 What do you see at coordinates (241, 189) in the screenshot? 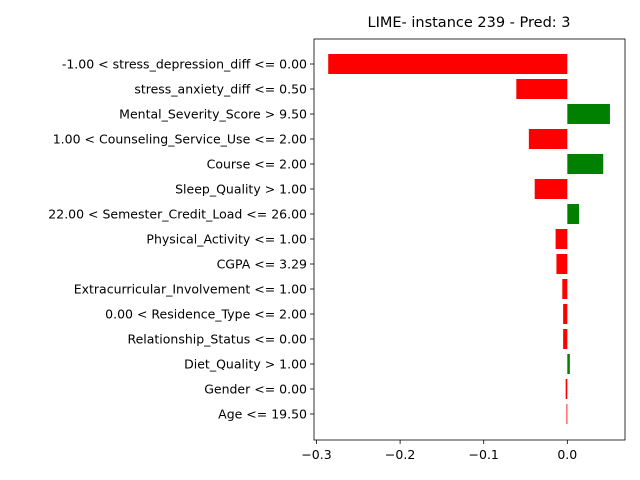
I see `category-label: Sleep_Quality > 1.00` at bounding box center [241, 189].